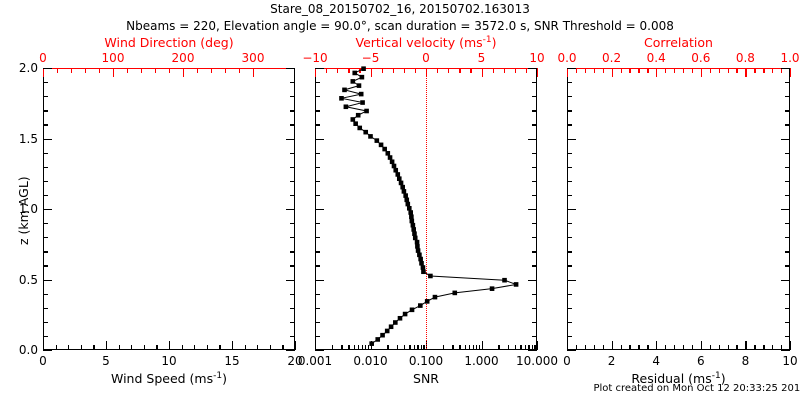  Describe the element at coordinates (113, 58) in the screenshot. I see `panel-wind-top-xtick-label: 100` at that location.